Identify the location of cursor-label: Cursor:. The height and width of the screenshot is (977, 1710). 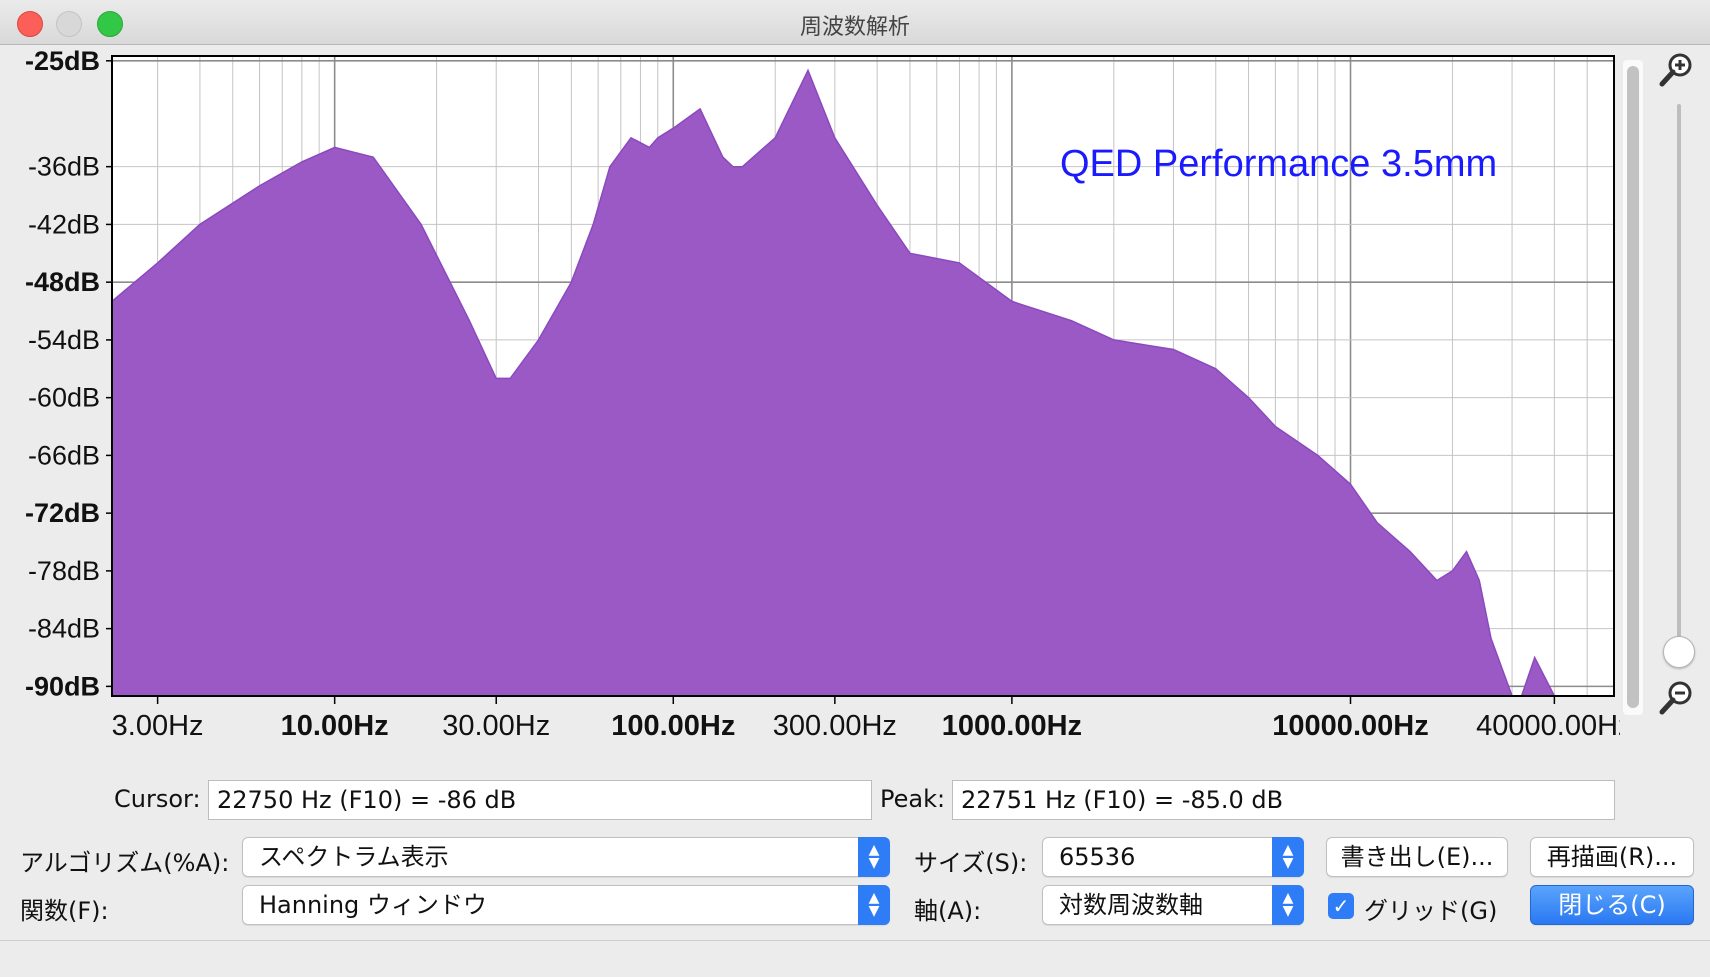
(157, 799).